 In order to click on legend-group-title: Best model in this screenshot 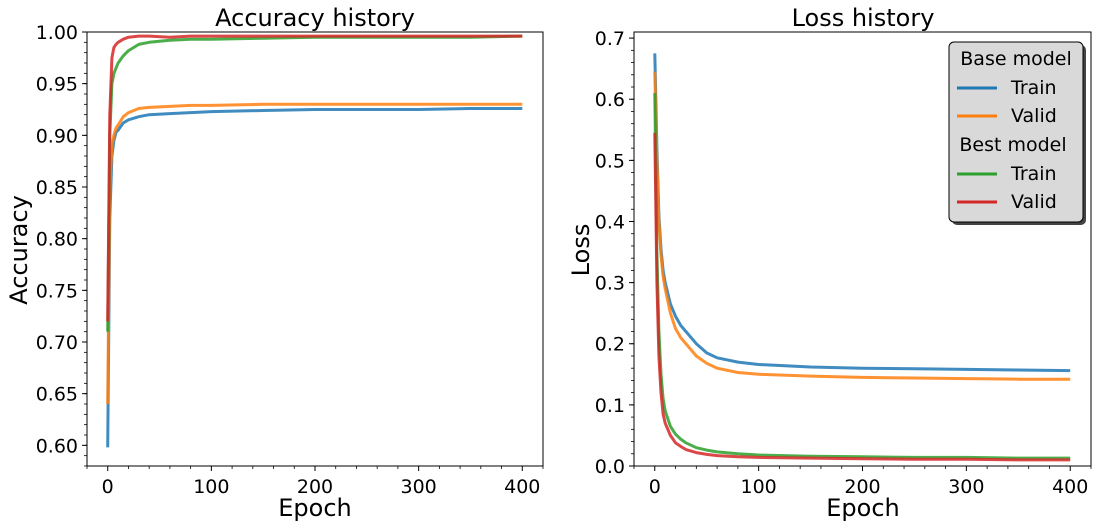, I will do `click(1012, 145)`.